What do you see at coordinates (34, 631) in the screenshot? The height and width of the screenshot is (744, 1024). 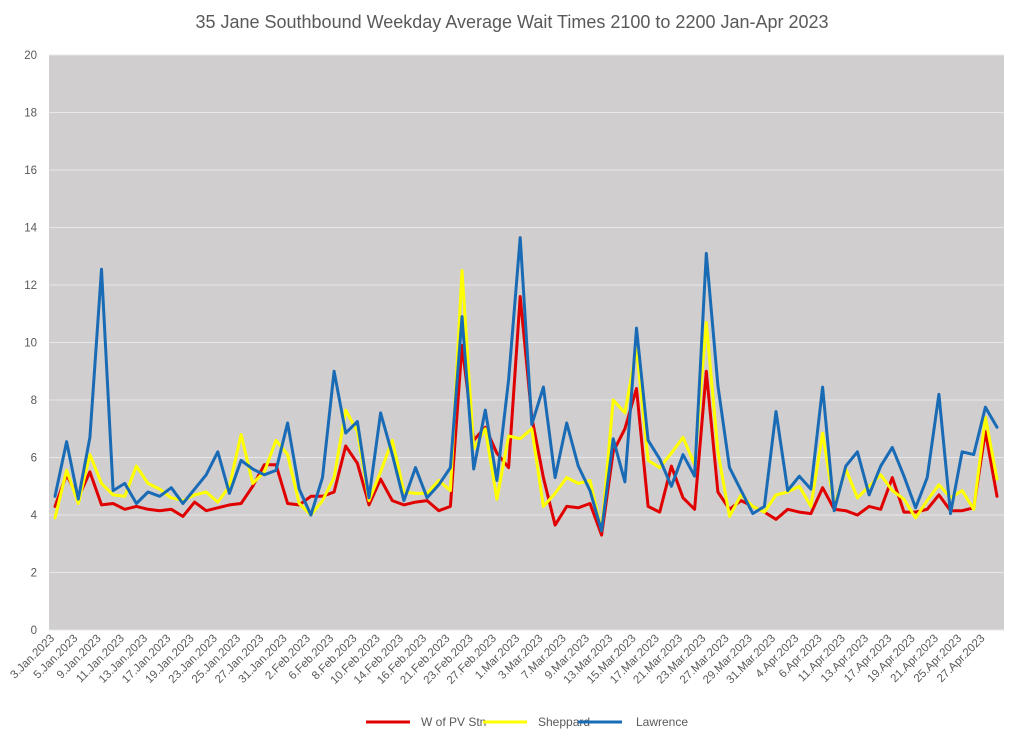 I see `y-tick-label: 0` at bounding box center [34, 631].